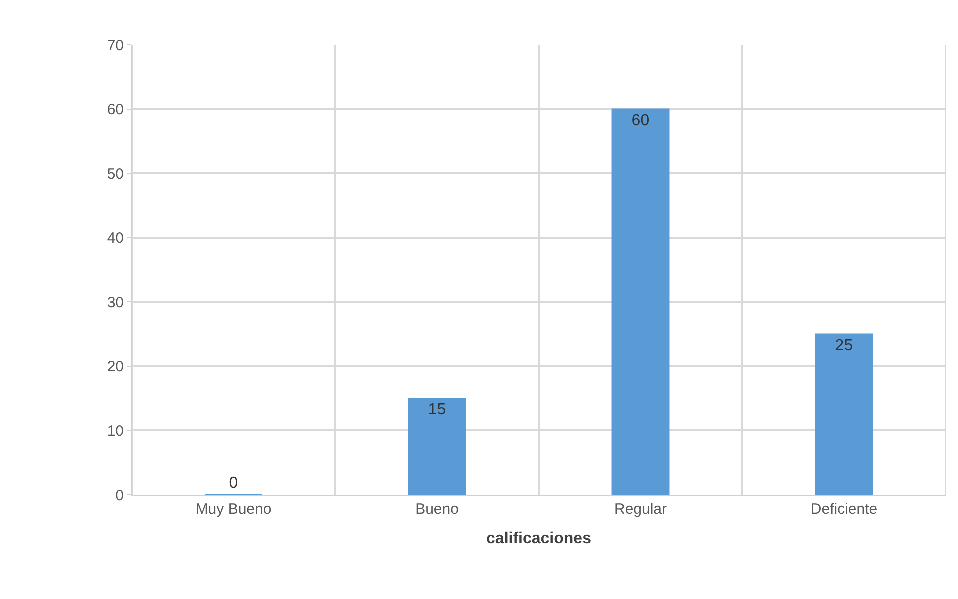 The width and height of the screenshot is (958, 599). Describe the element at coordinates (115, 110) in the screenshot. I see `y-tick-label: 60` at that location.